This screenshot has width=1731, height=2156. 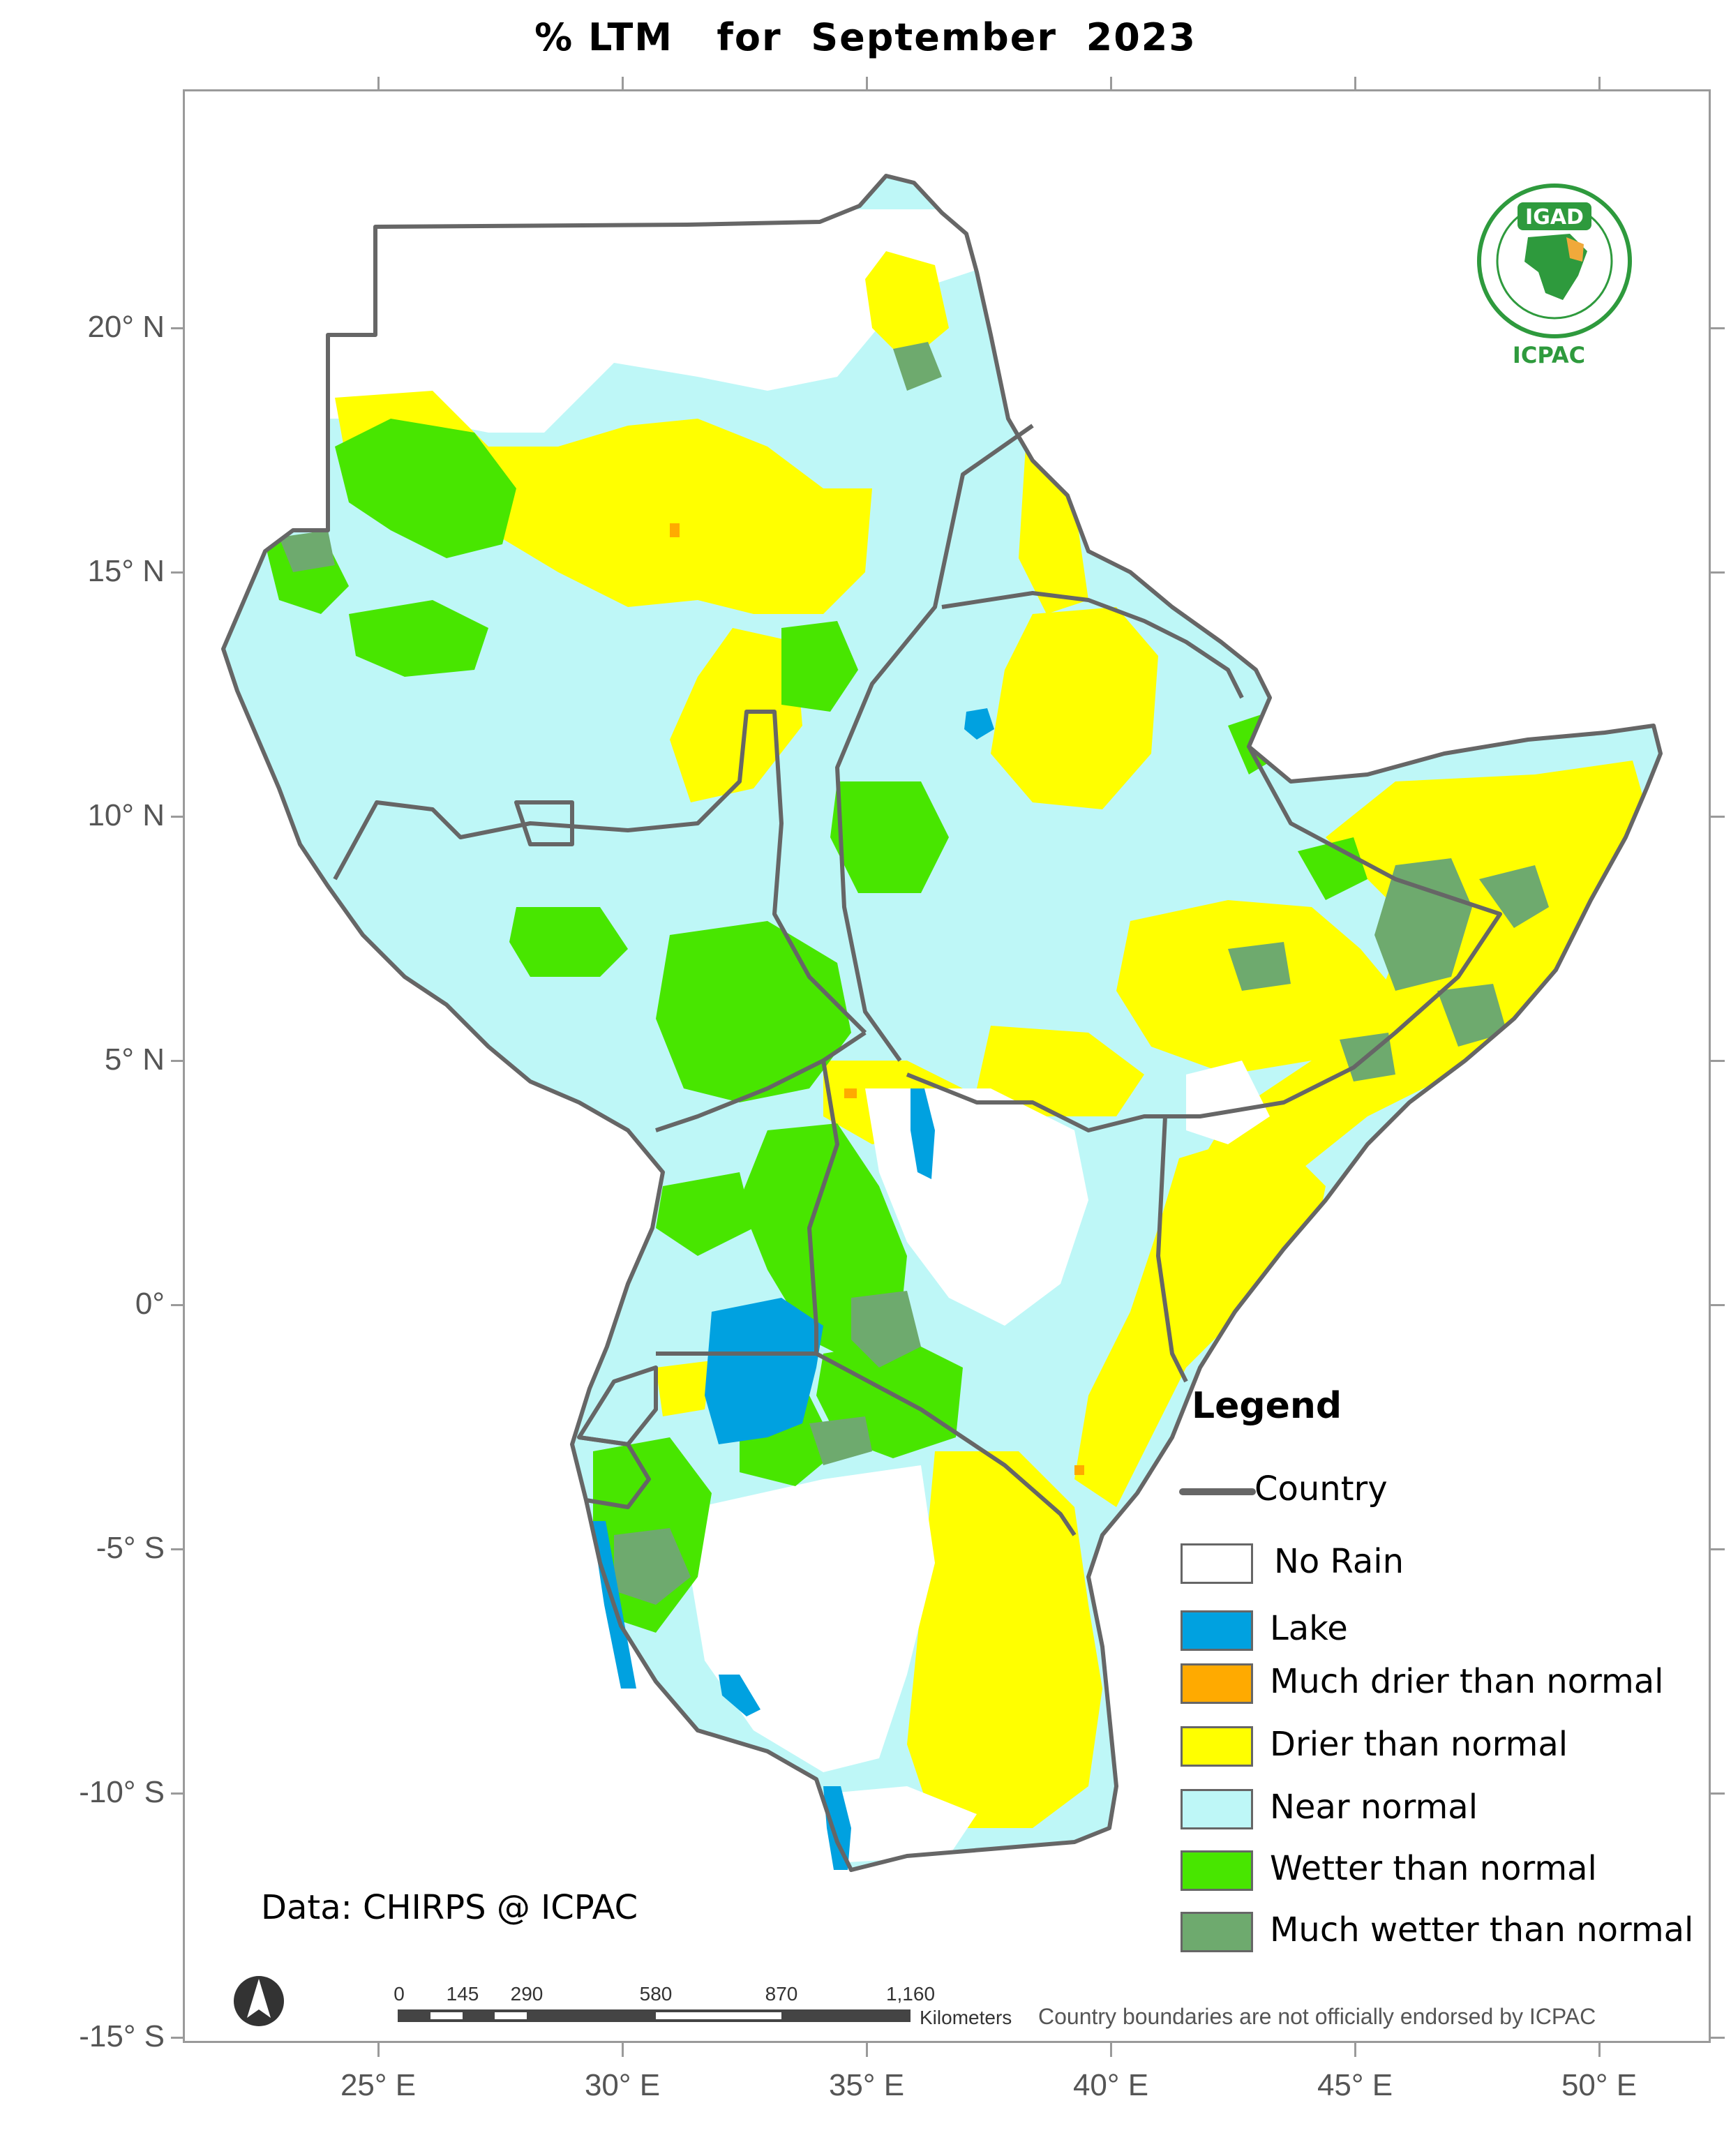 What do you see at coordinates (910, 1994) in the screenshot?
I see `scale-bar-label: 1,160` at bounding box center [910, 1994].